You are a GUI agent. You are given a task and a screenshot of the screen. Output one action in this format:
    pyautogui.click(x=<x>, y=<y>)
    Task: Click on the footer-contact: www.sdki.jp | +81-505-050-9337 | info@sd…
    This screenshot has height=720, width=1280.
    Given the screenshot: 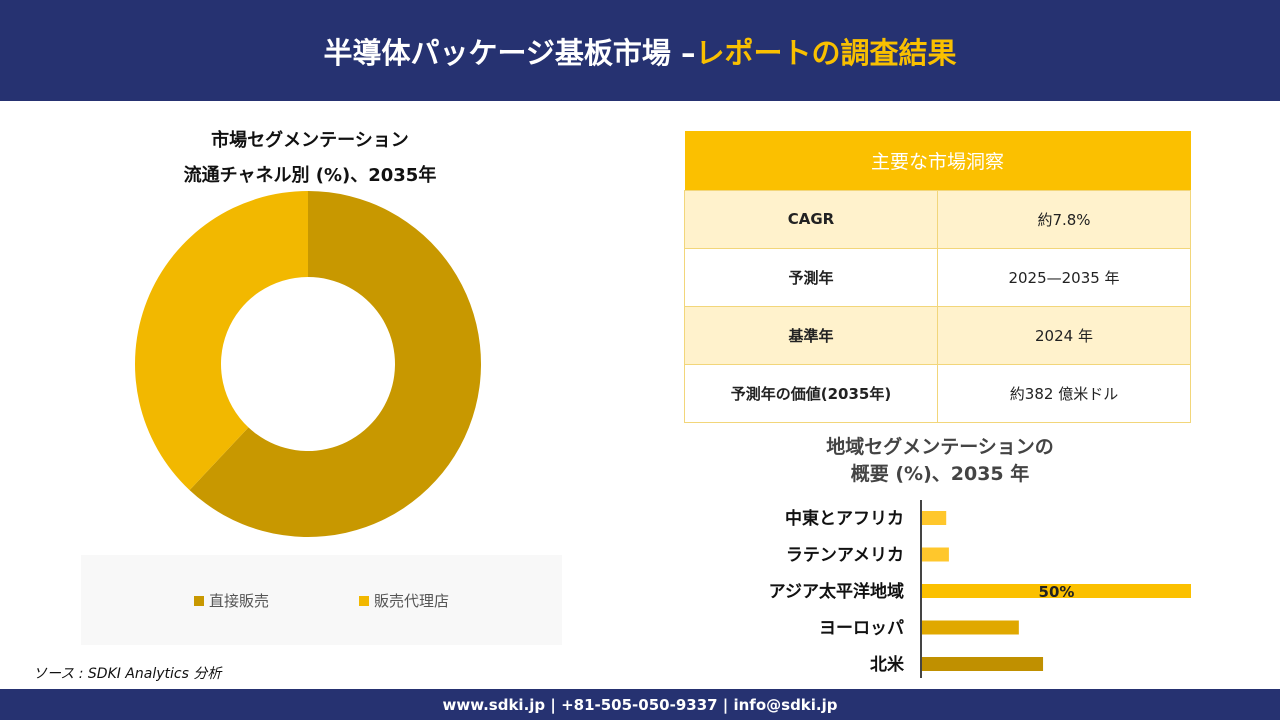 What is the action you would take?
    pyautogui.click(x=640, y=704)
    